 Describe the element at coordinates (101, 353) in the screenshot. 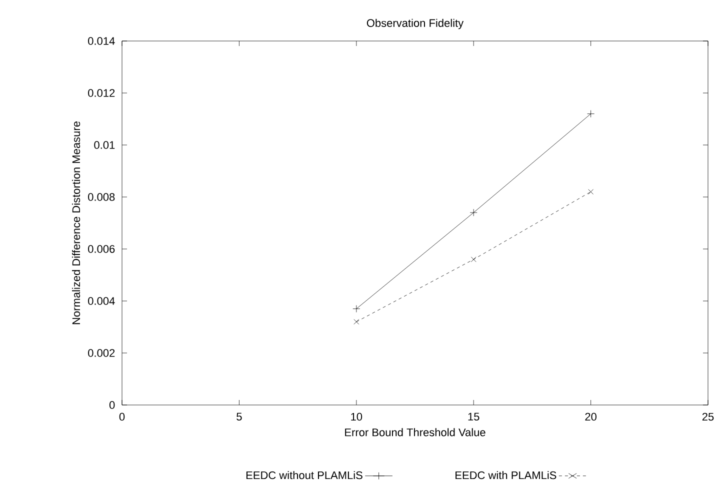

I see `y-tick-label: 0.002` at that location.